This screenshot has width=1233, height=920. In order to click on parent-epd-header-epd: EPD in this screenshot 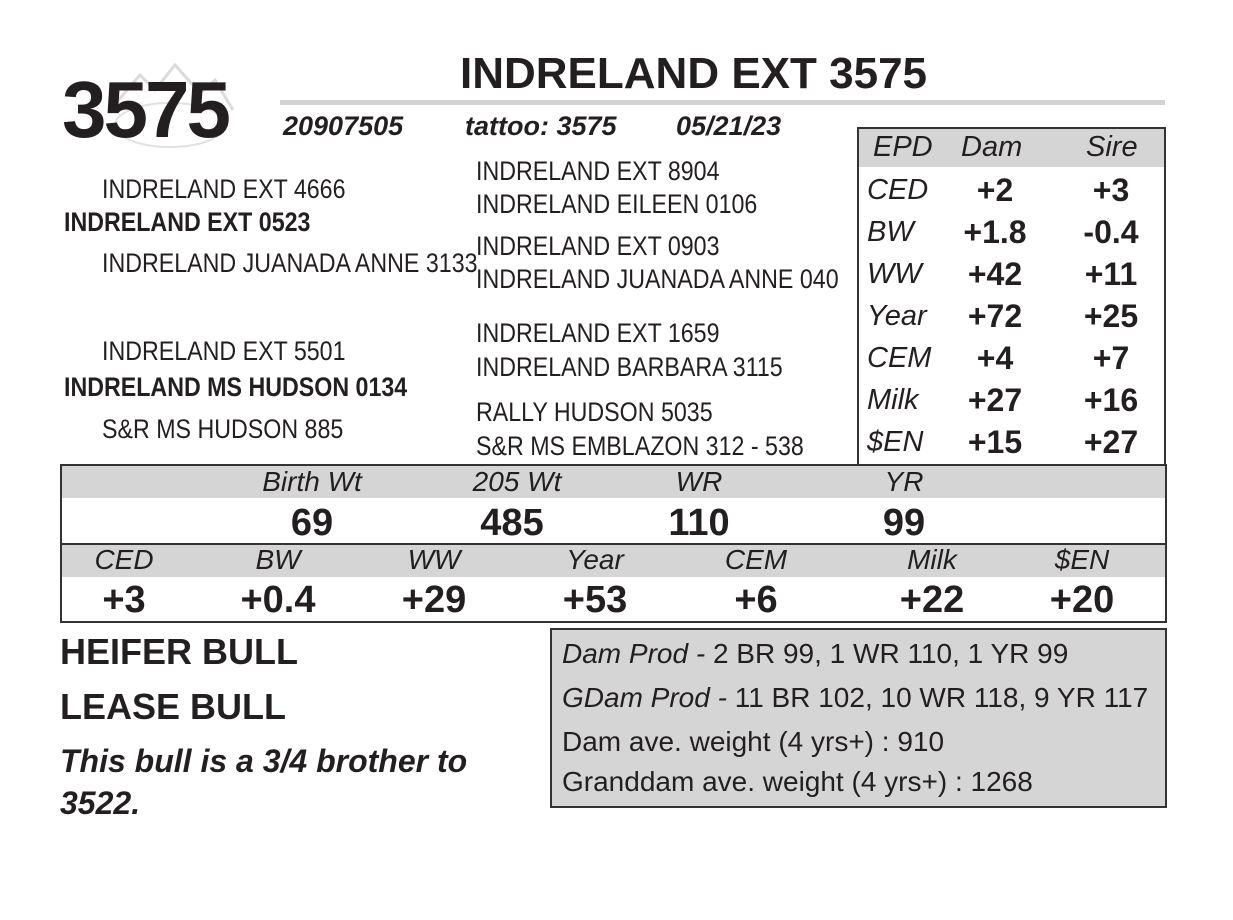, I will do `click(903, 147)`.